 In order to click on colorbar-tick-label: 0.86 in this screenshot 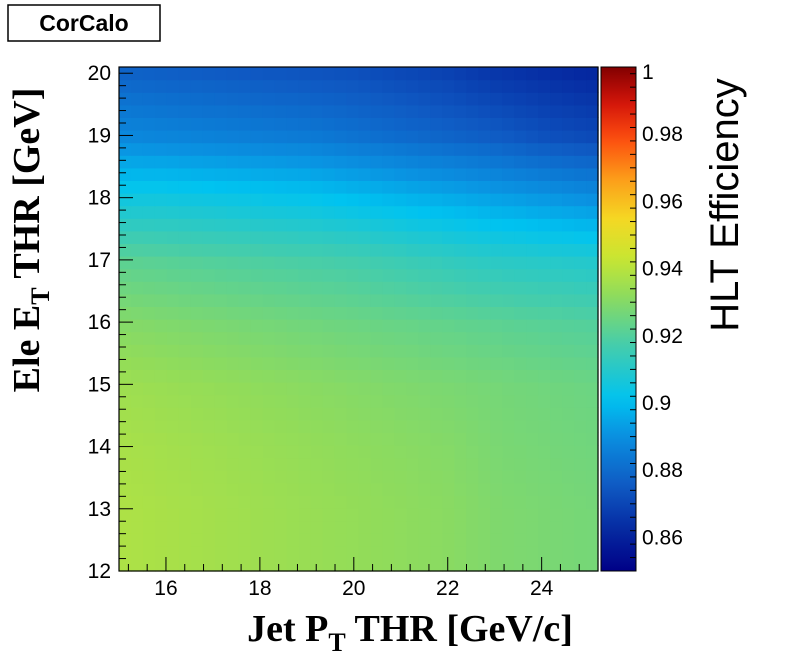, I will do `click(662, 537)`.